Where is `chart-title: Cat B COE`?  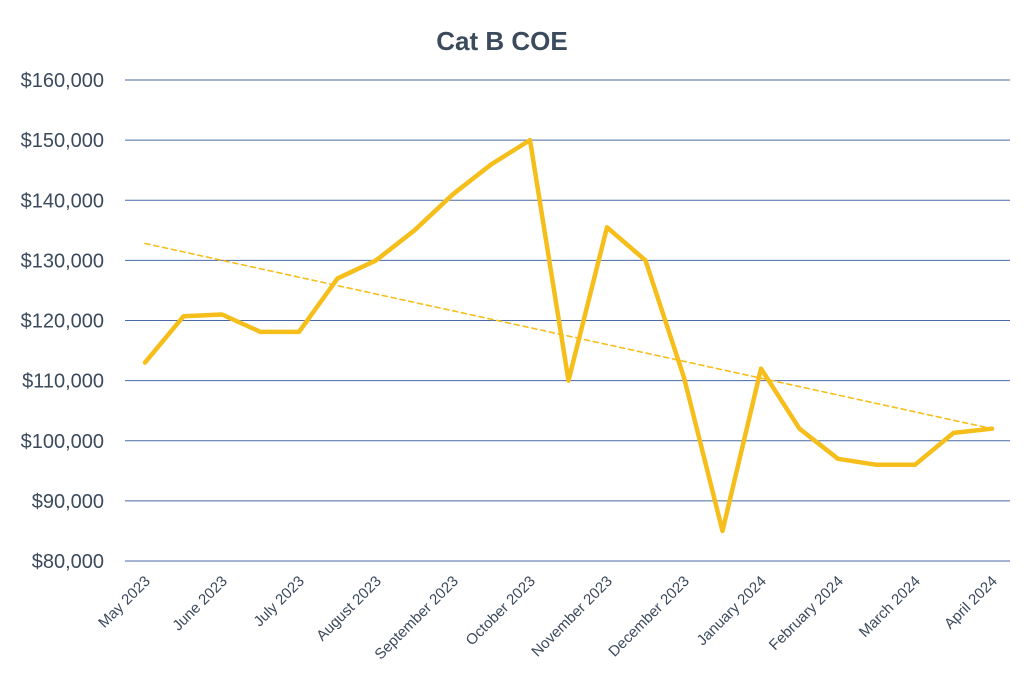
chart-title: Cat B COE is located at coordinates (501, 41).